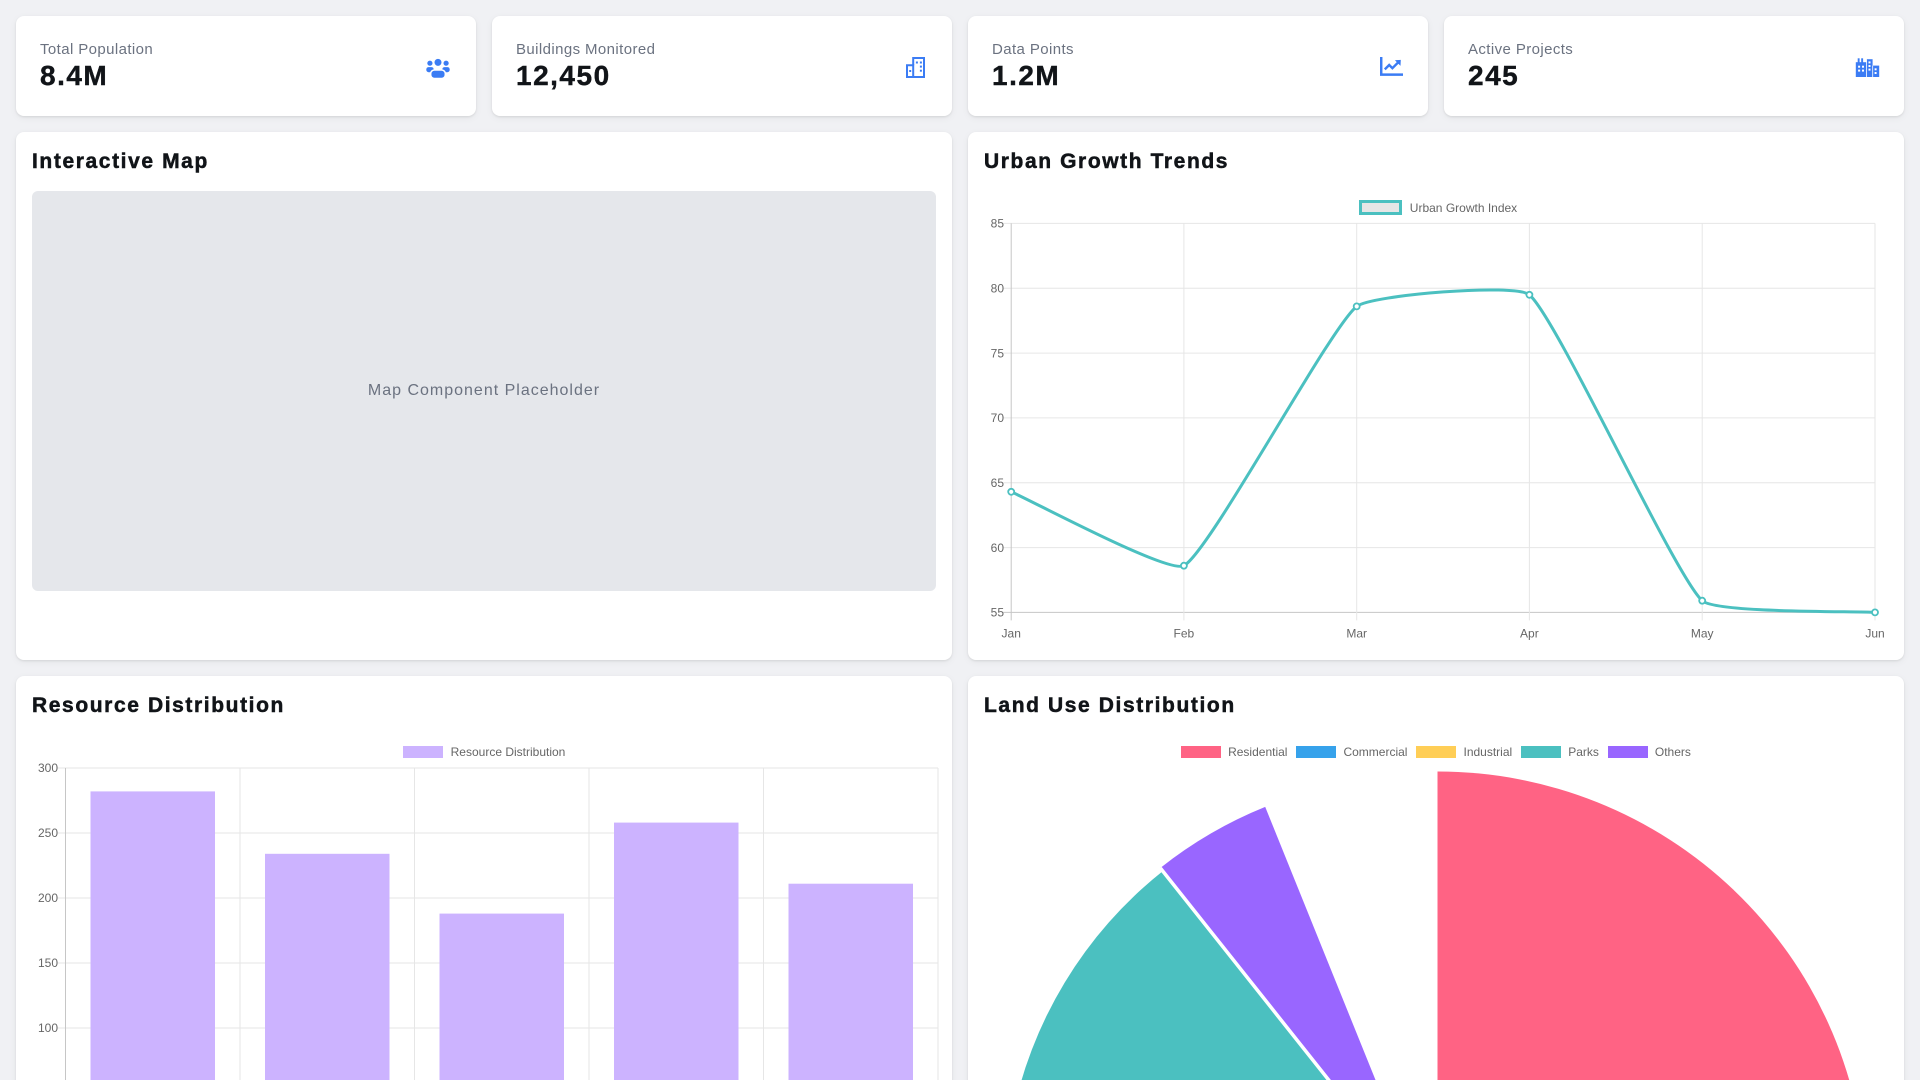 The image size is (1920, 1080). I want to click on svg-text: Jan, so click(1011, 634).